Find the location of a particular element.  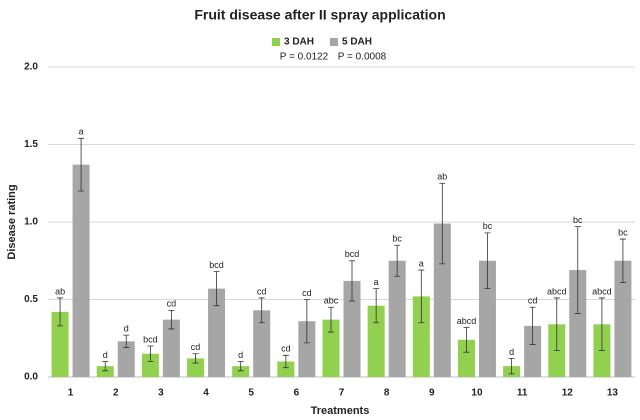

chart-title: Fruit disease after II spray application is located at coordinates (319, 15).